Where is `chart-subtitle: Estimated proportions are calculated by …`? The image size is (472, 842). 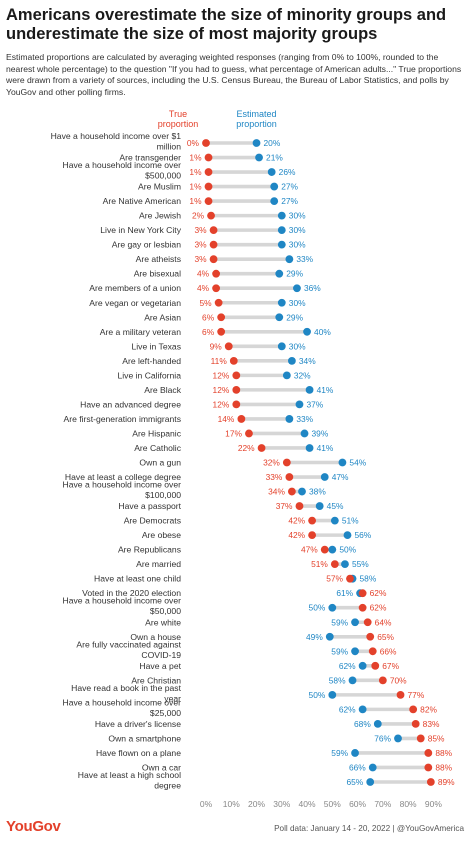
chart-subtitle: Estimated proportions are calculated by … is located at coordinates (234, 74).